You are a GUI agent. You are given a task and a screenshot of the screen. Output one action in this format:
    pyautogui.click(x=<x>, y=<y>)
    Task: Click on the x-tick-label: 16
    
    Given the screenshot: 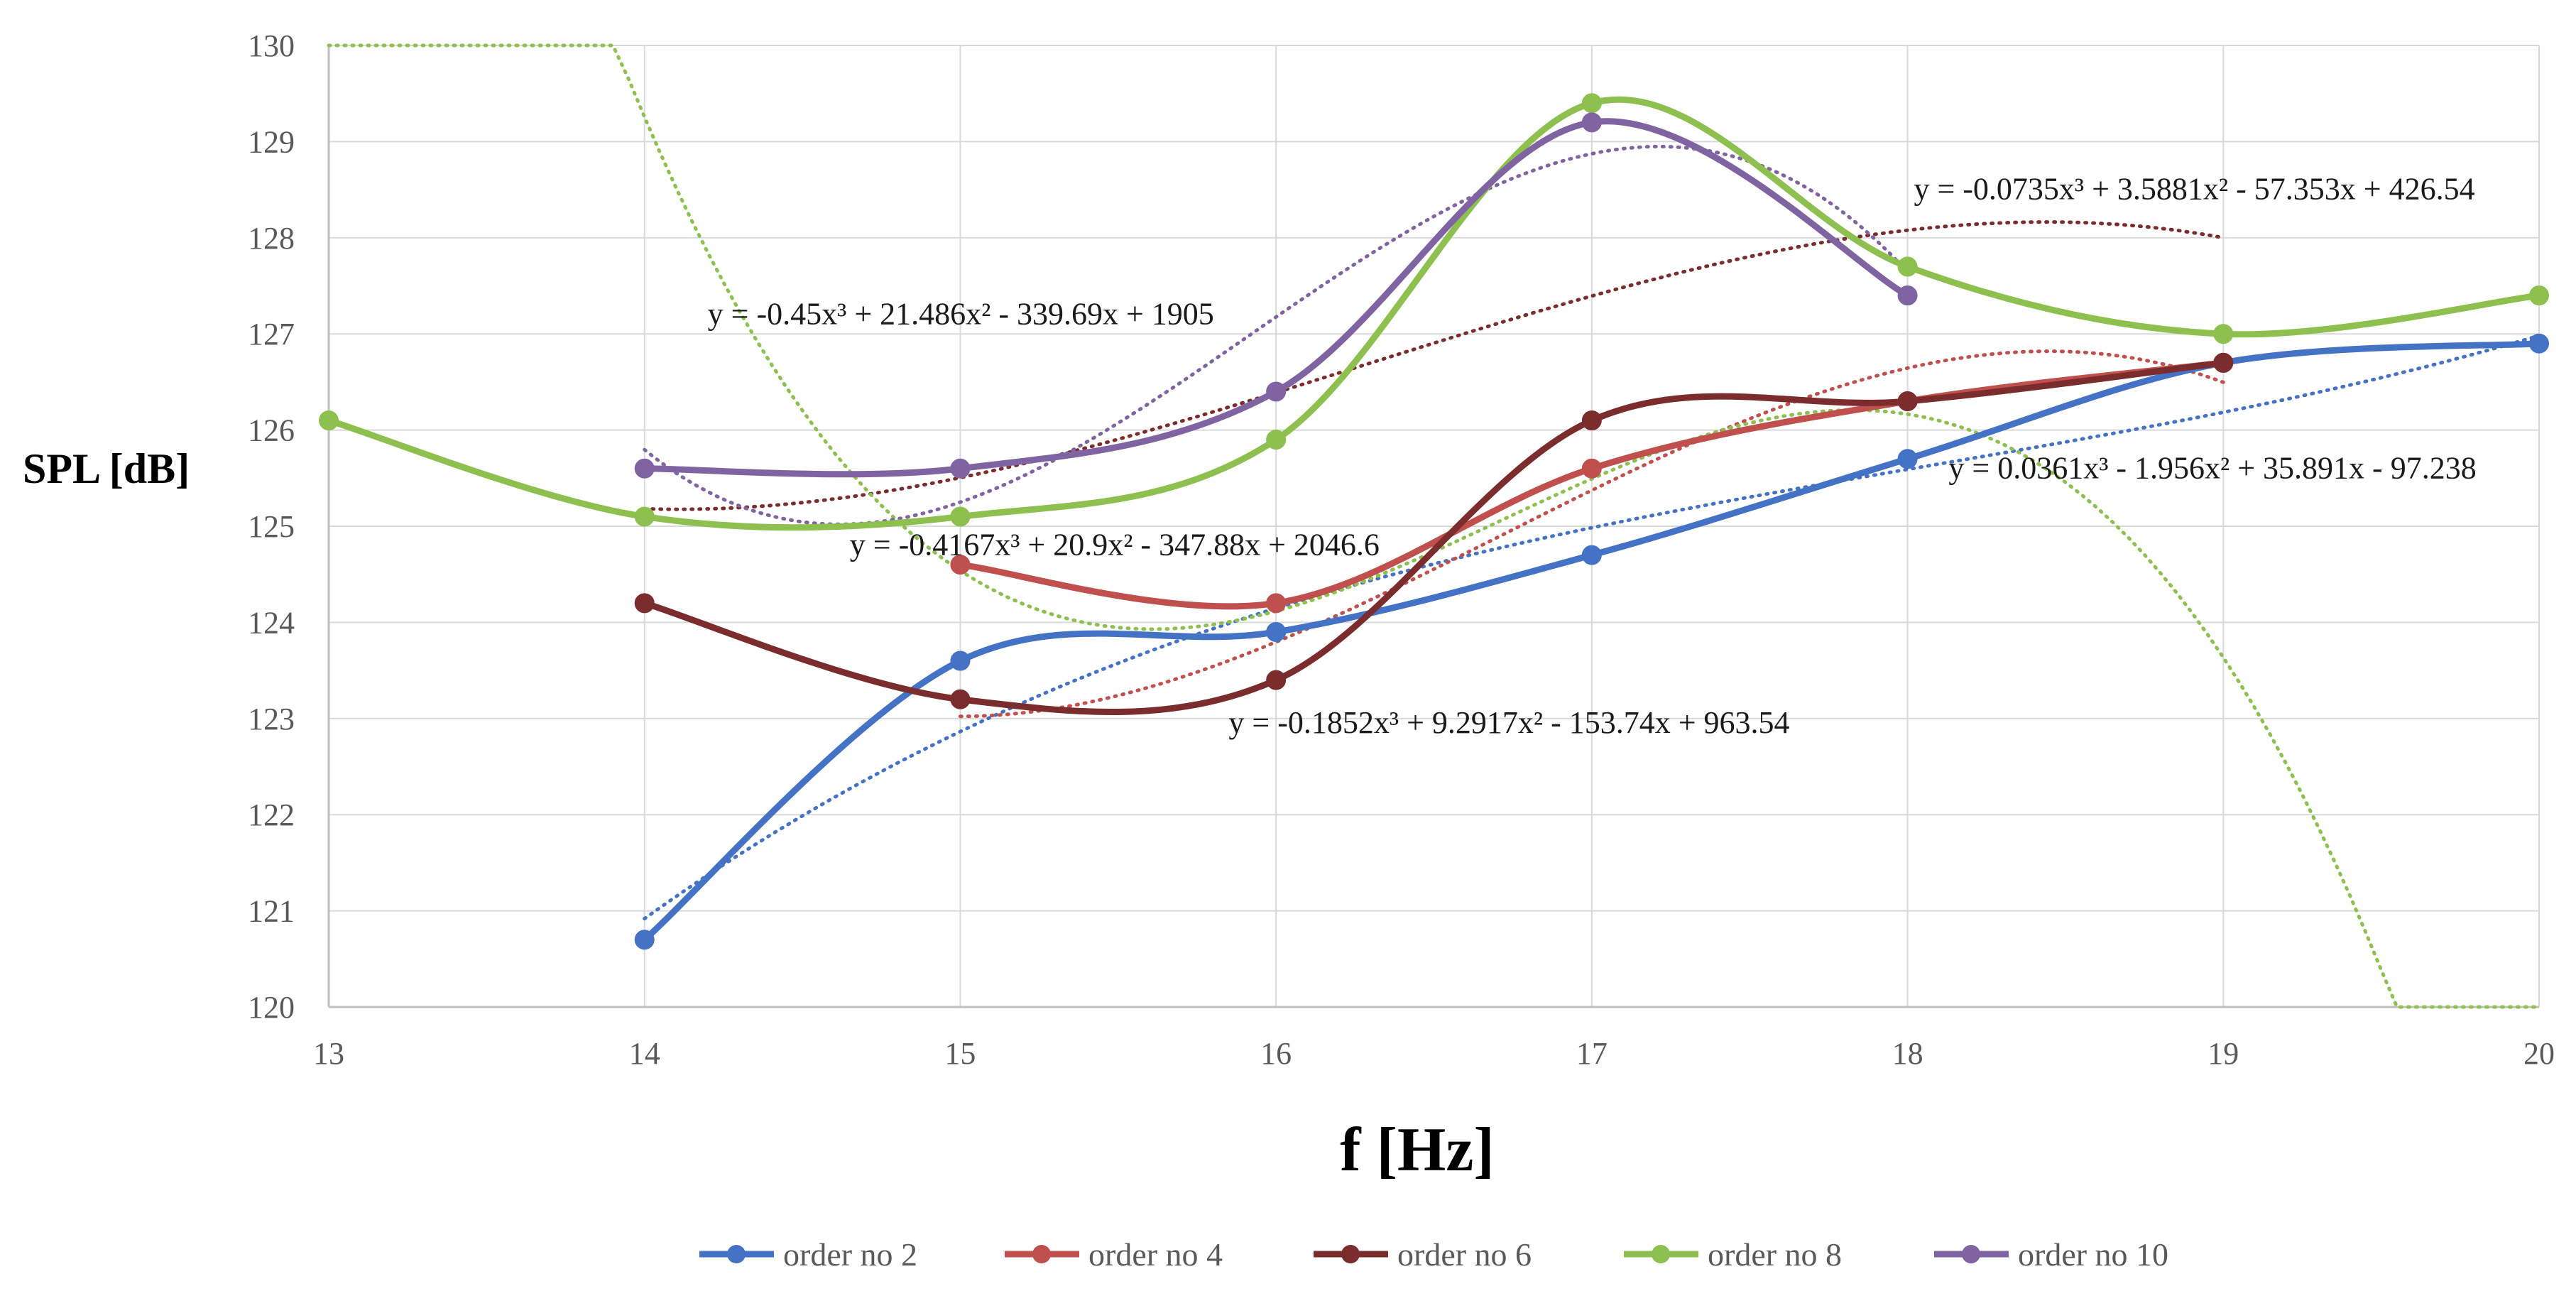 What is the action you would take?
    pyautogui.click(x=1276, y=1053)
    